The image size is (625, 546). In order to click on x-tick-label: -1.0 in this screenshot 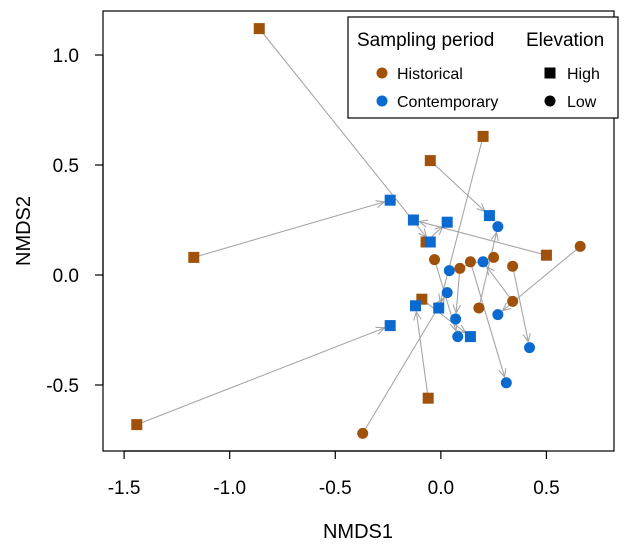, I will do `click(229, 488)`.